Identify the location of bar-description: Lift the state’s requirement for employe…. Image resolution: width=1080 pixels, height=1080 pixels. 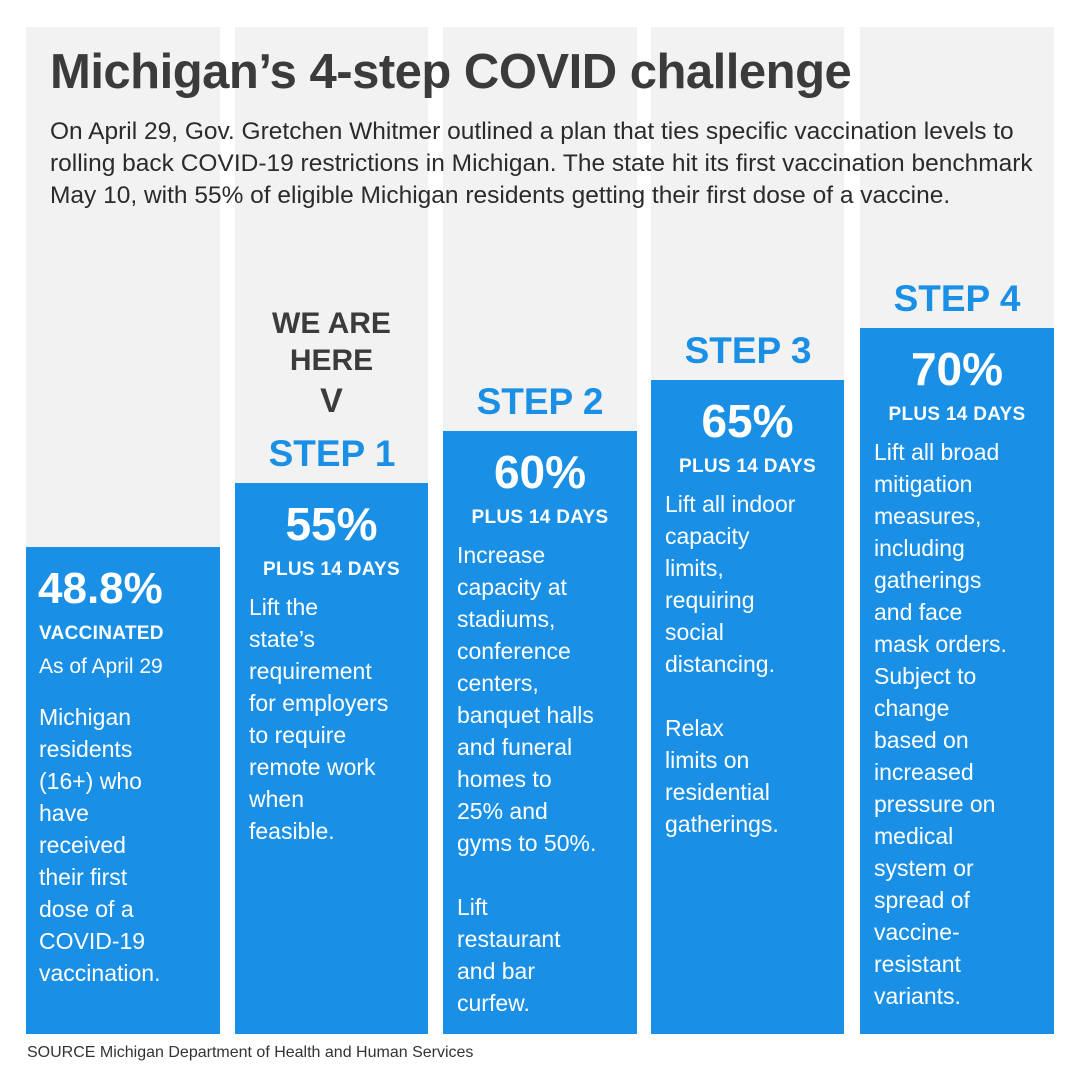
(319, 719).